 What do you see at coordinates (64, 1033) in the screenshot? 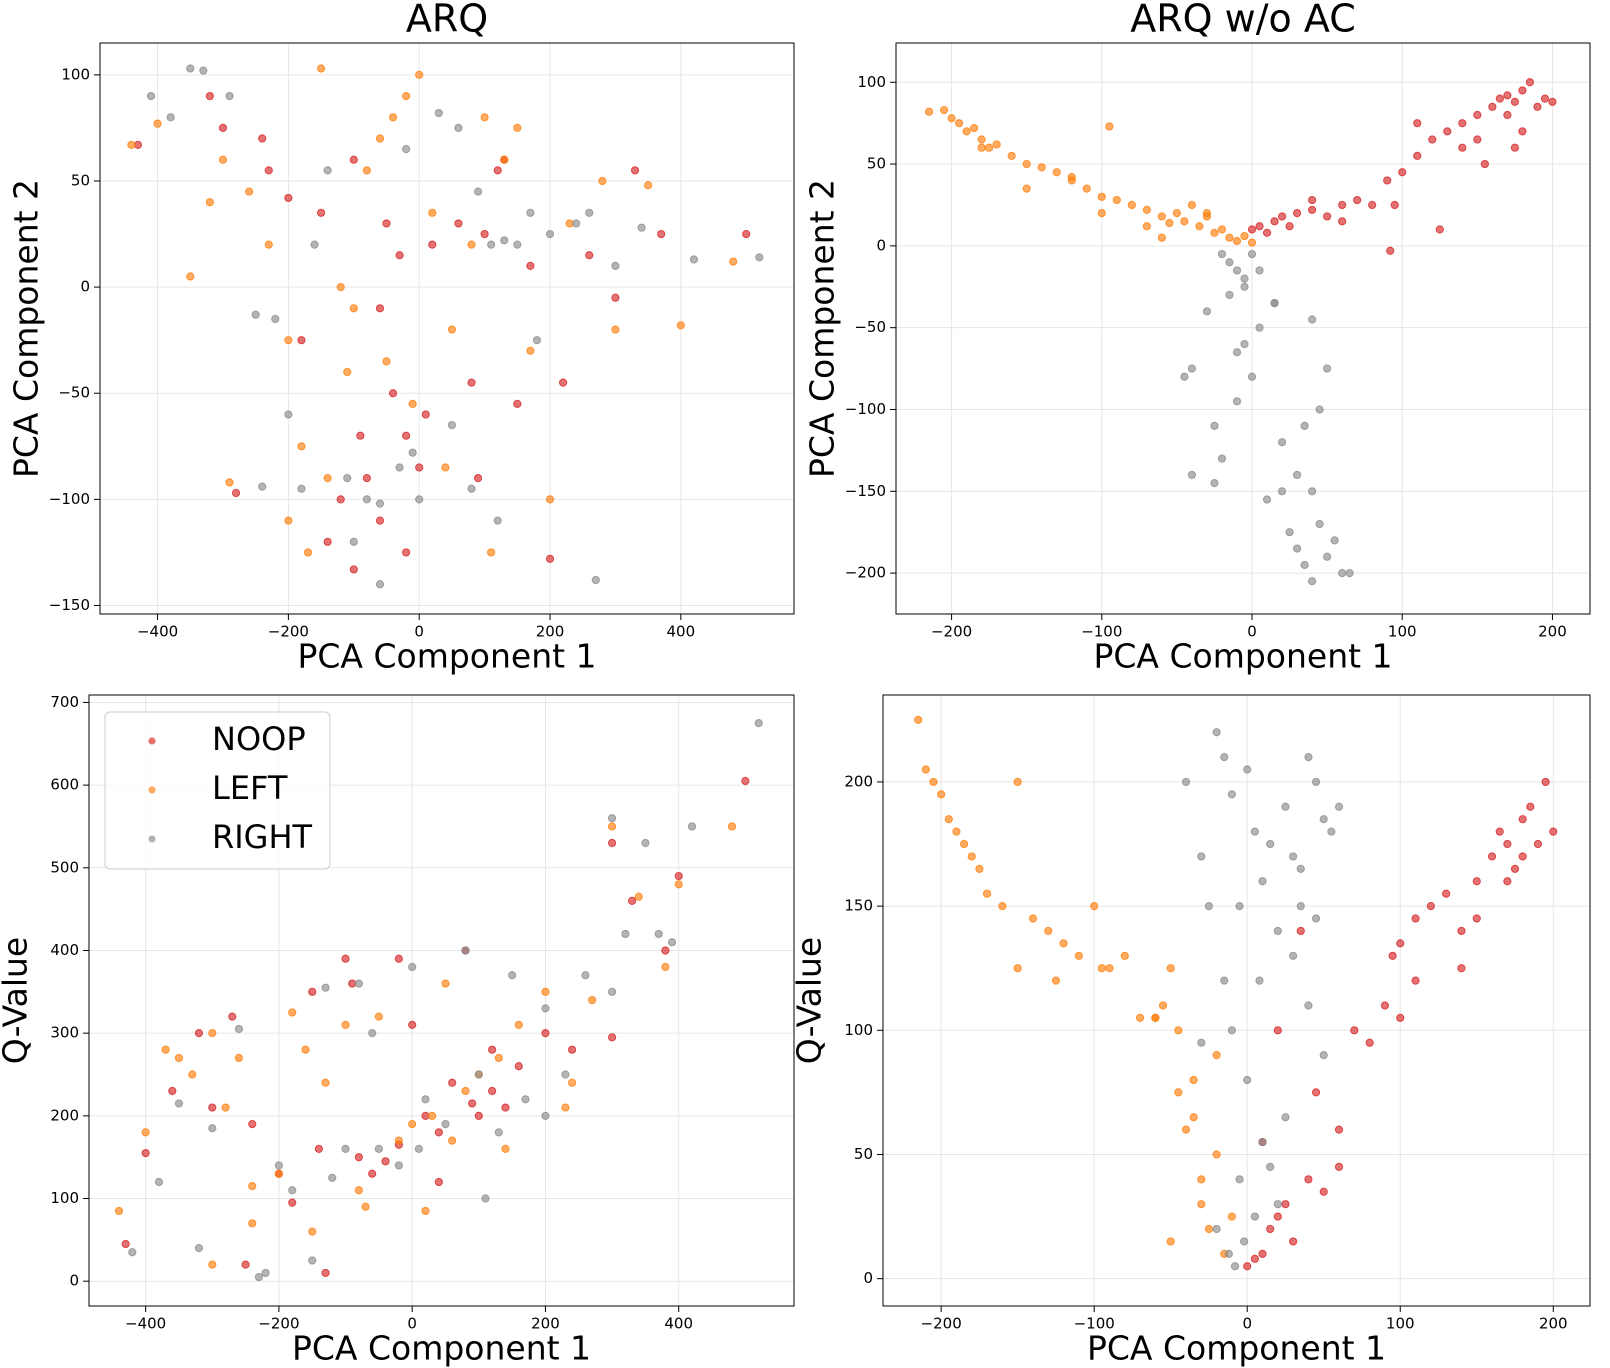
I see `y-tick-label: 300` at bounding box center [64, 1033].